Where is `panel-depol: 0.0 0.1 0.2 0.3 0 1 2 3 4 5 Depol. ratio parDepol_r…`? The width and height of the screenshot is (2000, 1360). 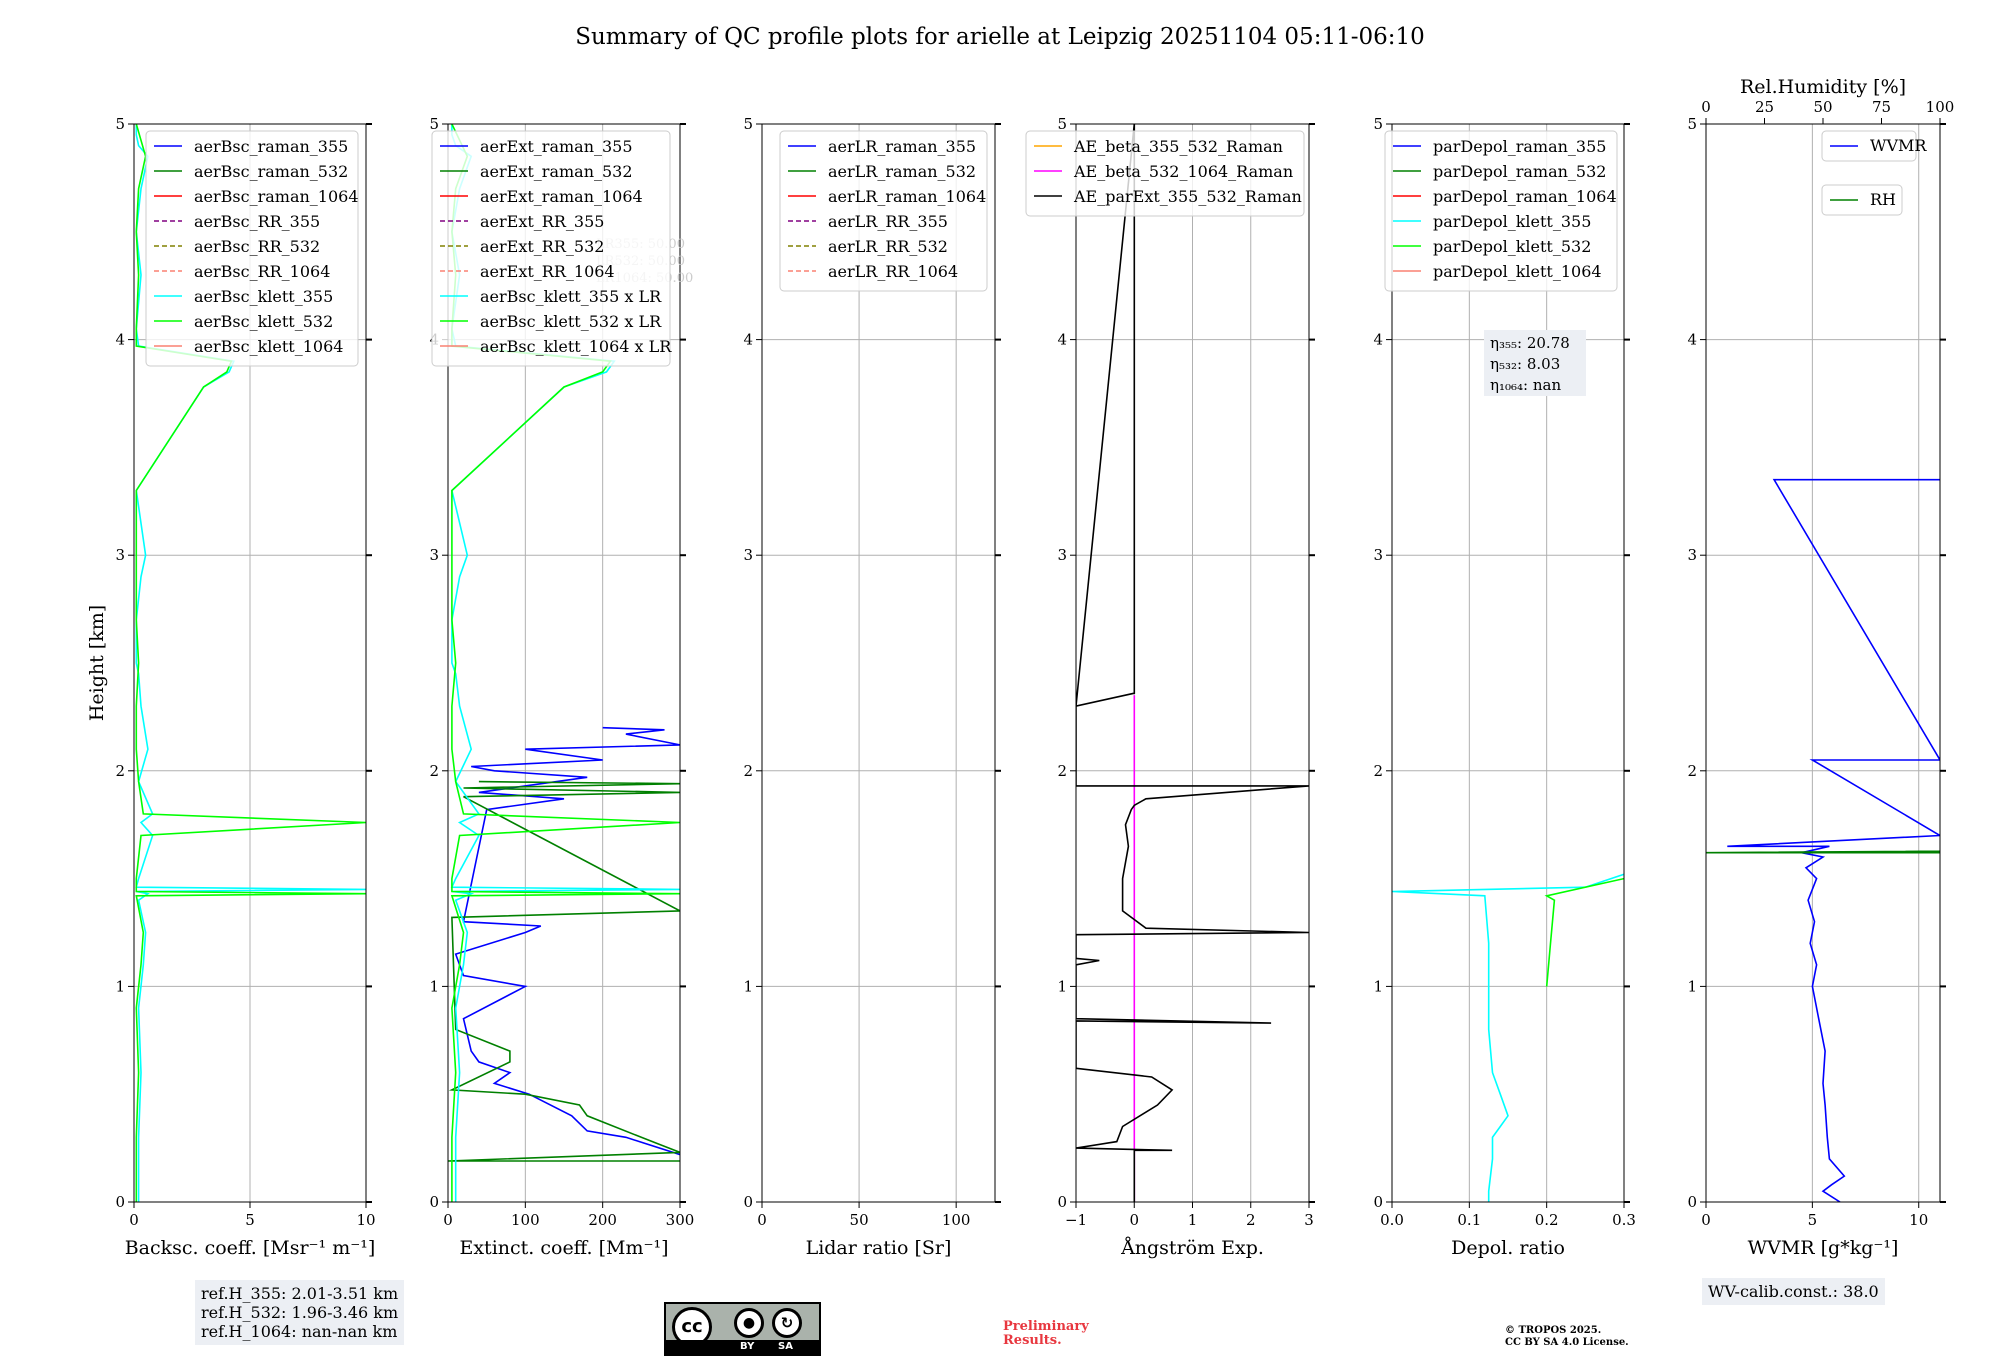
panel-depol: 0.0 0.1 0.2 0.3 0 1 2 3 4 5 Depol. ratio parDepol_r… is located at coordinates (1504, 687).